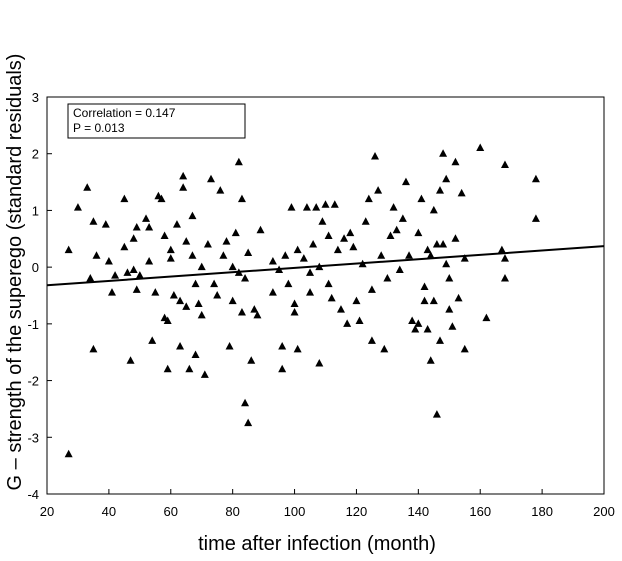 This screenshot has height=561, width=622. Describe the element at coordinates (124, 113) in the screenshot. I see `correlation-text: Correlation = 0.147` at that location.